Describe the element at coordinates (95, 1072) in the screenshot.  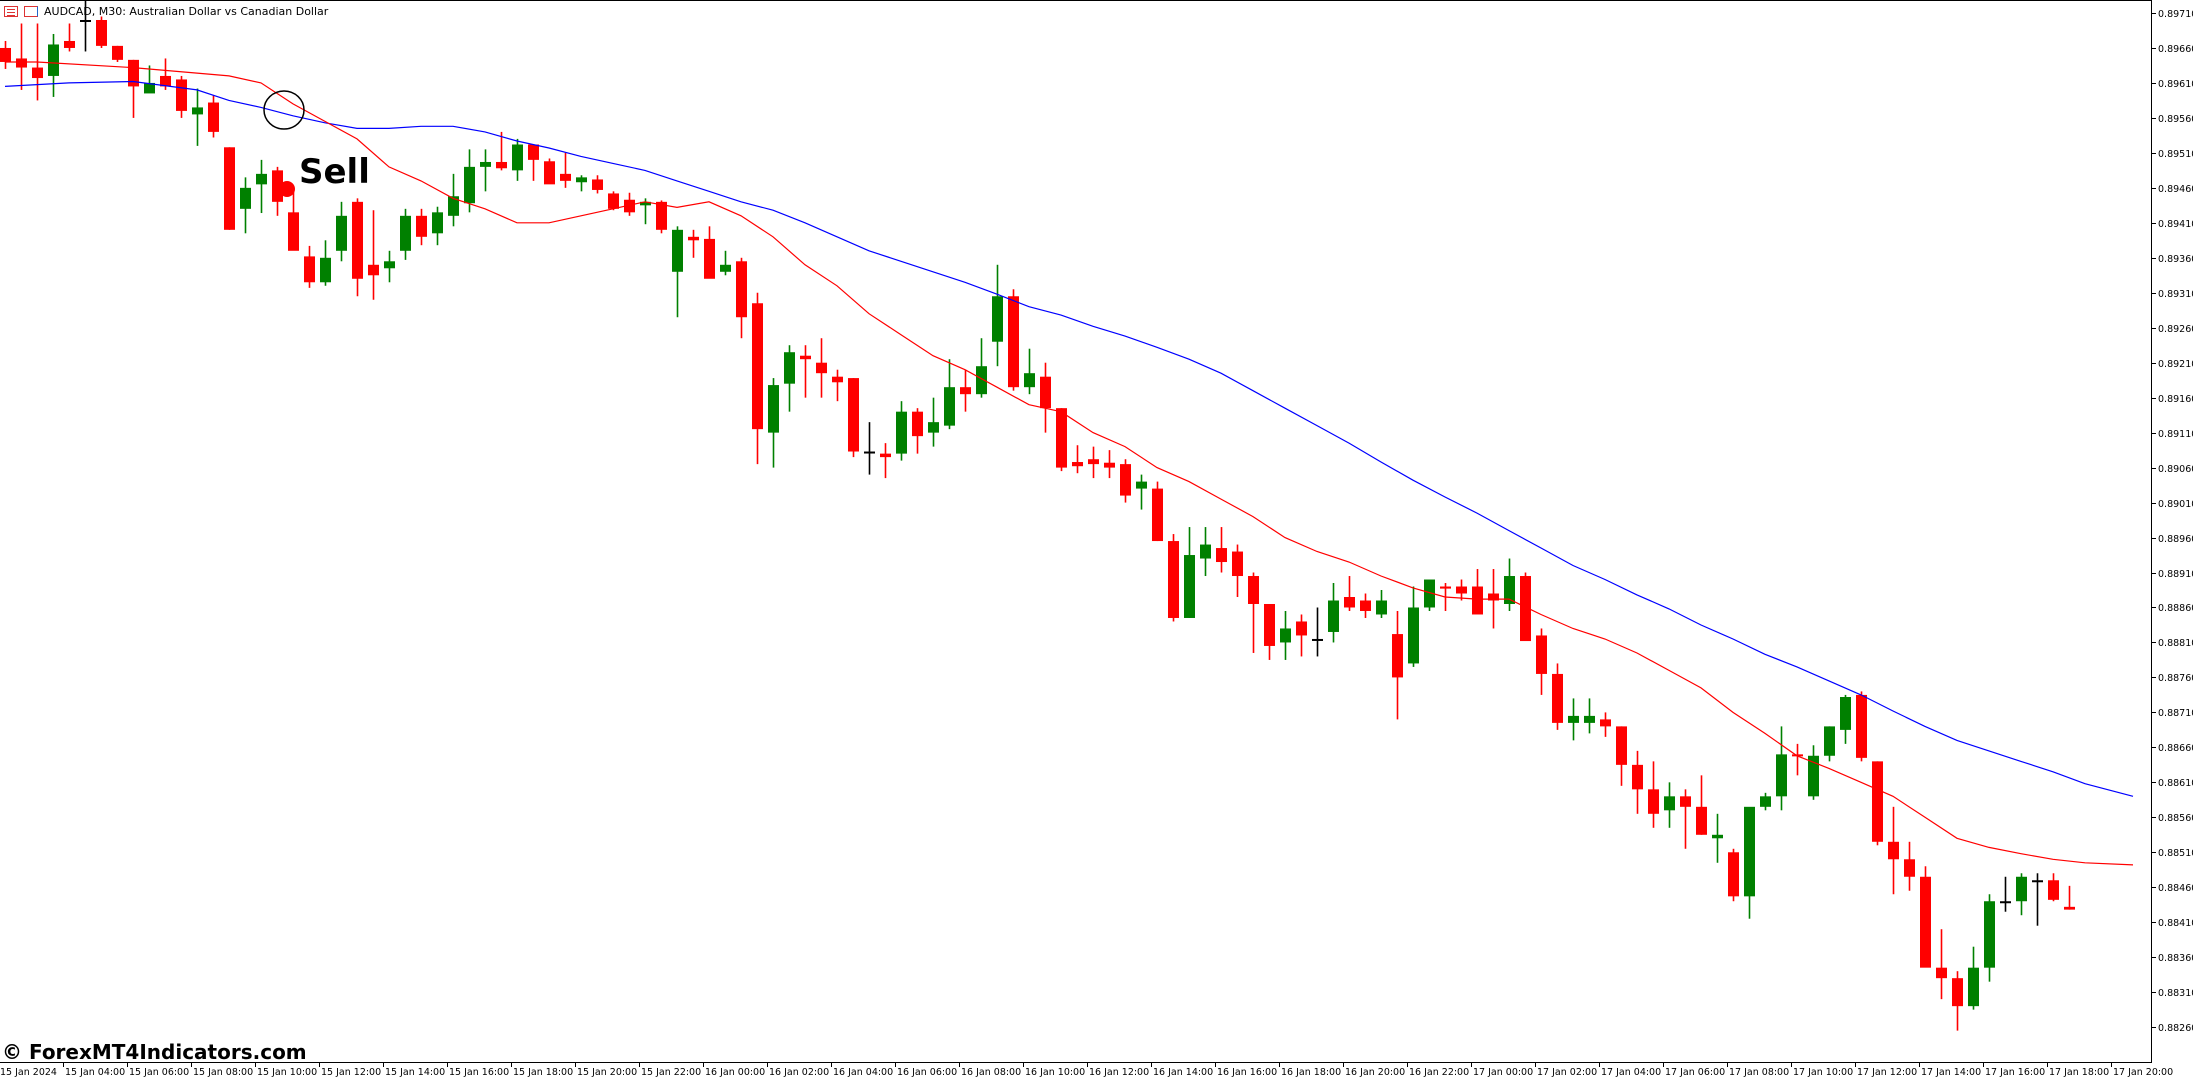
I see `time-tick-label: 15 Jan 04:00` at that location.